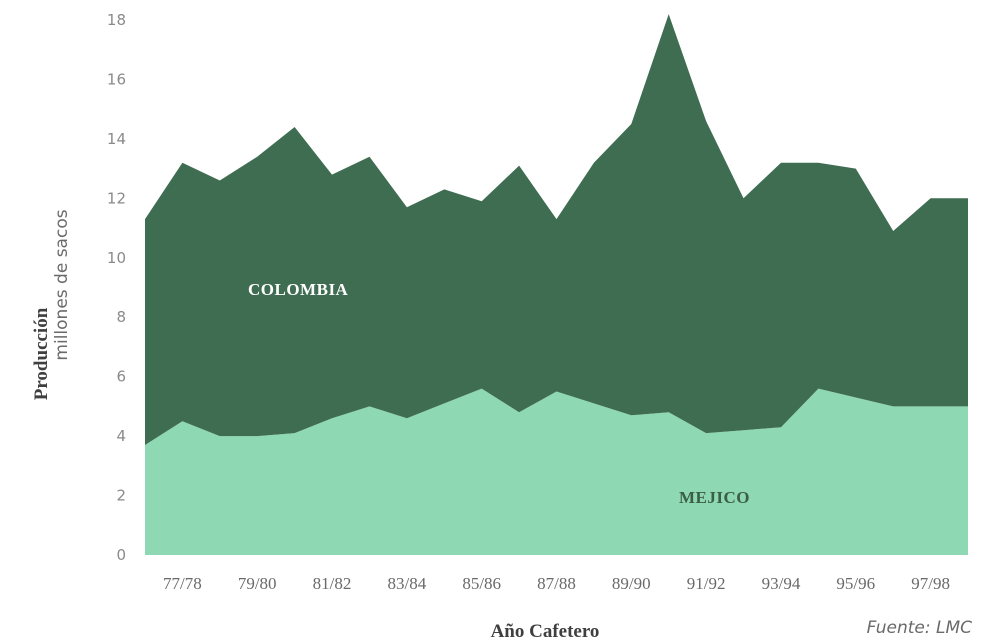 This screenshot has height=644, width=981. Describe the element at coordinates (631, 583) in the screenshot. I see `x-tick-label: 89/90` at that location.